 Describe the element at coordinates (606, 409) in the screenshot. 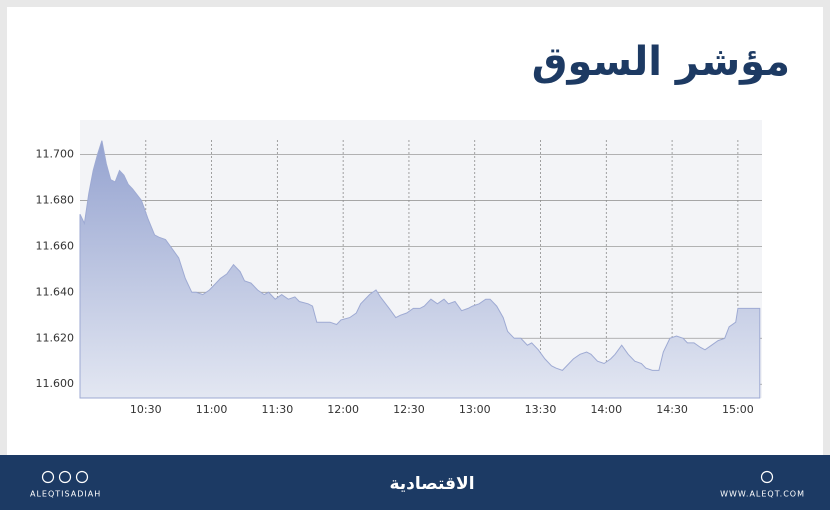

I see `x-tick-label: 14:00` at that location.